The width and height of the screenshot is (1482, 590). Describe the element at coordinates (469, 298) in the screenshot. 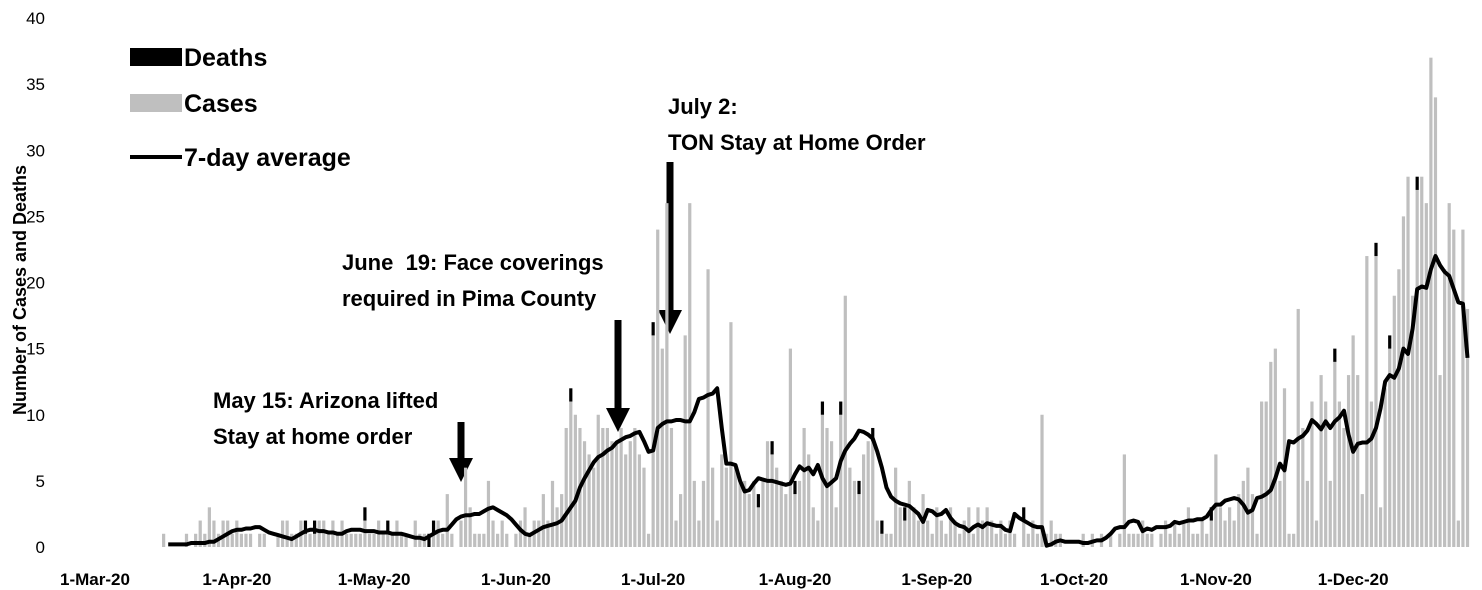

I see `annotation: required in Pima County` at that location.